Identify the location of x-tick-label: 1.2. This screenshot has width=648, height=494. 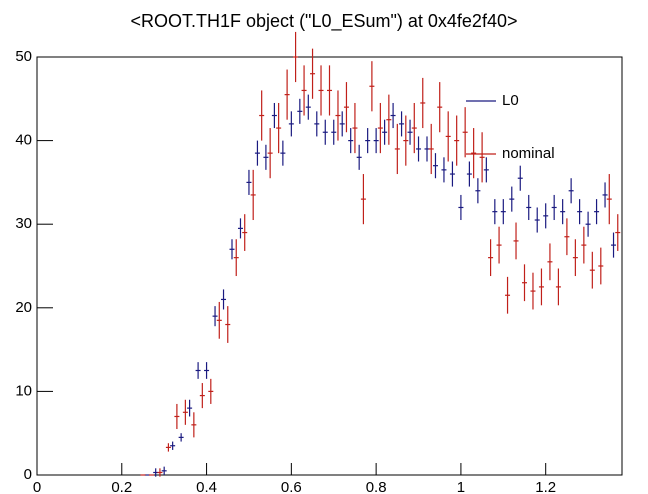
(545, 486).